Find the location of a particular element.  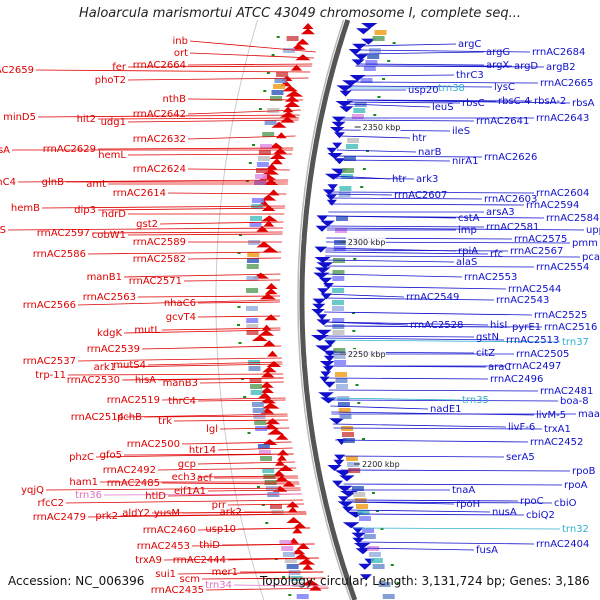

kbp-scale-label: 2200 kbp is located at coordinates (381, 464).